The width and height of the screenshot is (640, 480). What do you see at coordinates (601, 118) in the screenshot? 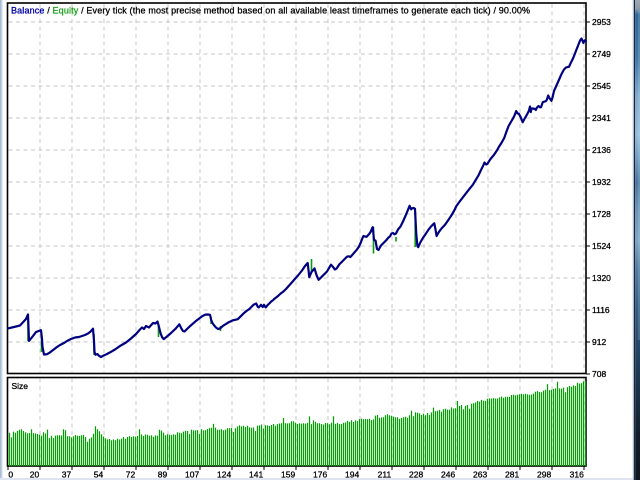
I see `svg-text: 2341` at bounding box center [601, 118].